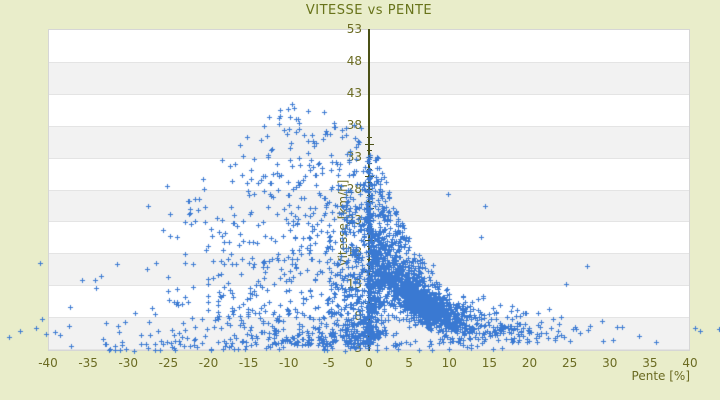 This screenshot has height=400, width=720. I want to click on y-tick-label: 33, so click(354, 156).